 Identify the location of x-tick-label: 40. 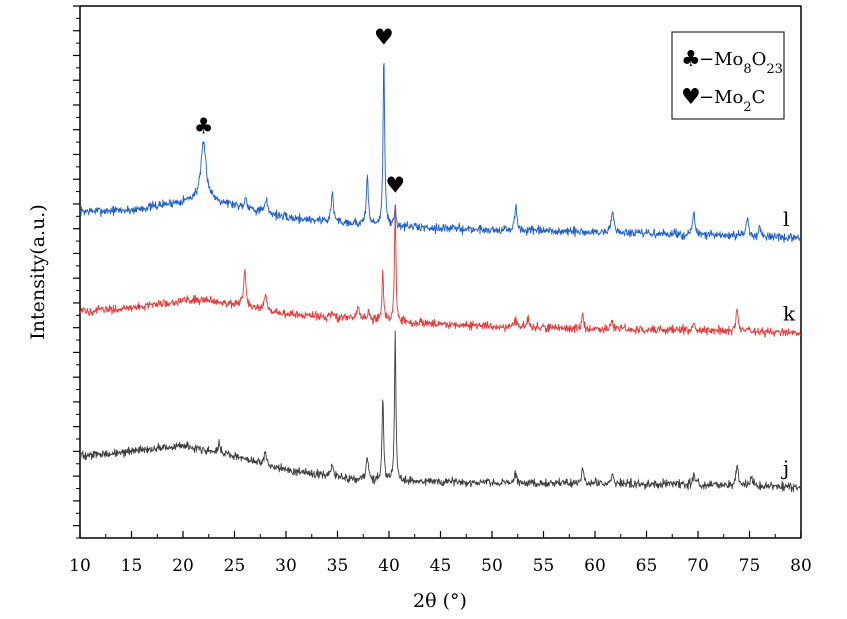
(389, 566).